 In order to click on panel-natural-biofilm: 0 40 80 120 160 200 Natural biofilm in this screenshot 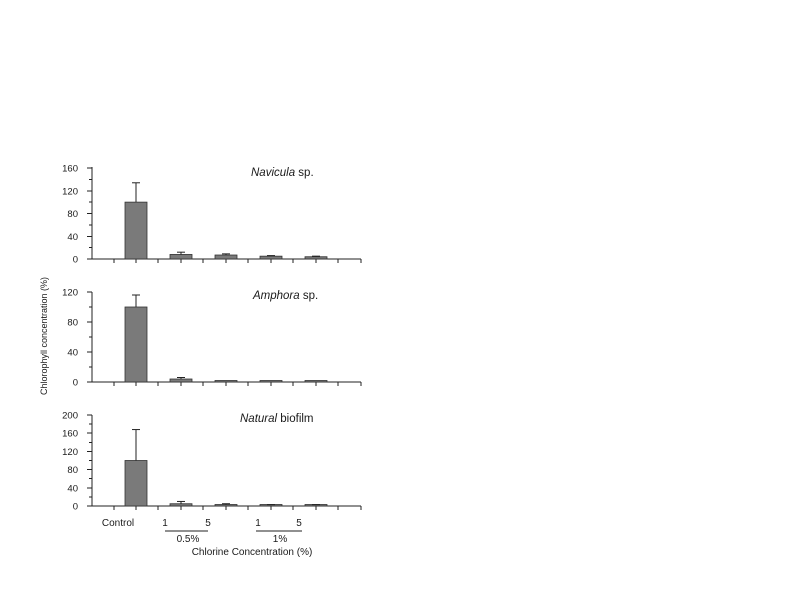, I will do `click(212, 462)`.